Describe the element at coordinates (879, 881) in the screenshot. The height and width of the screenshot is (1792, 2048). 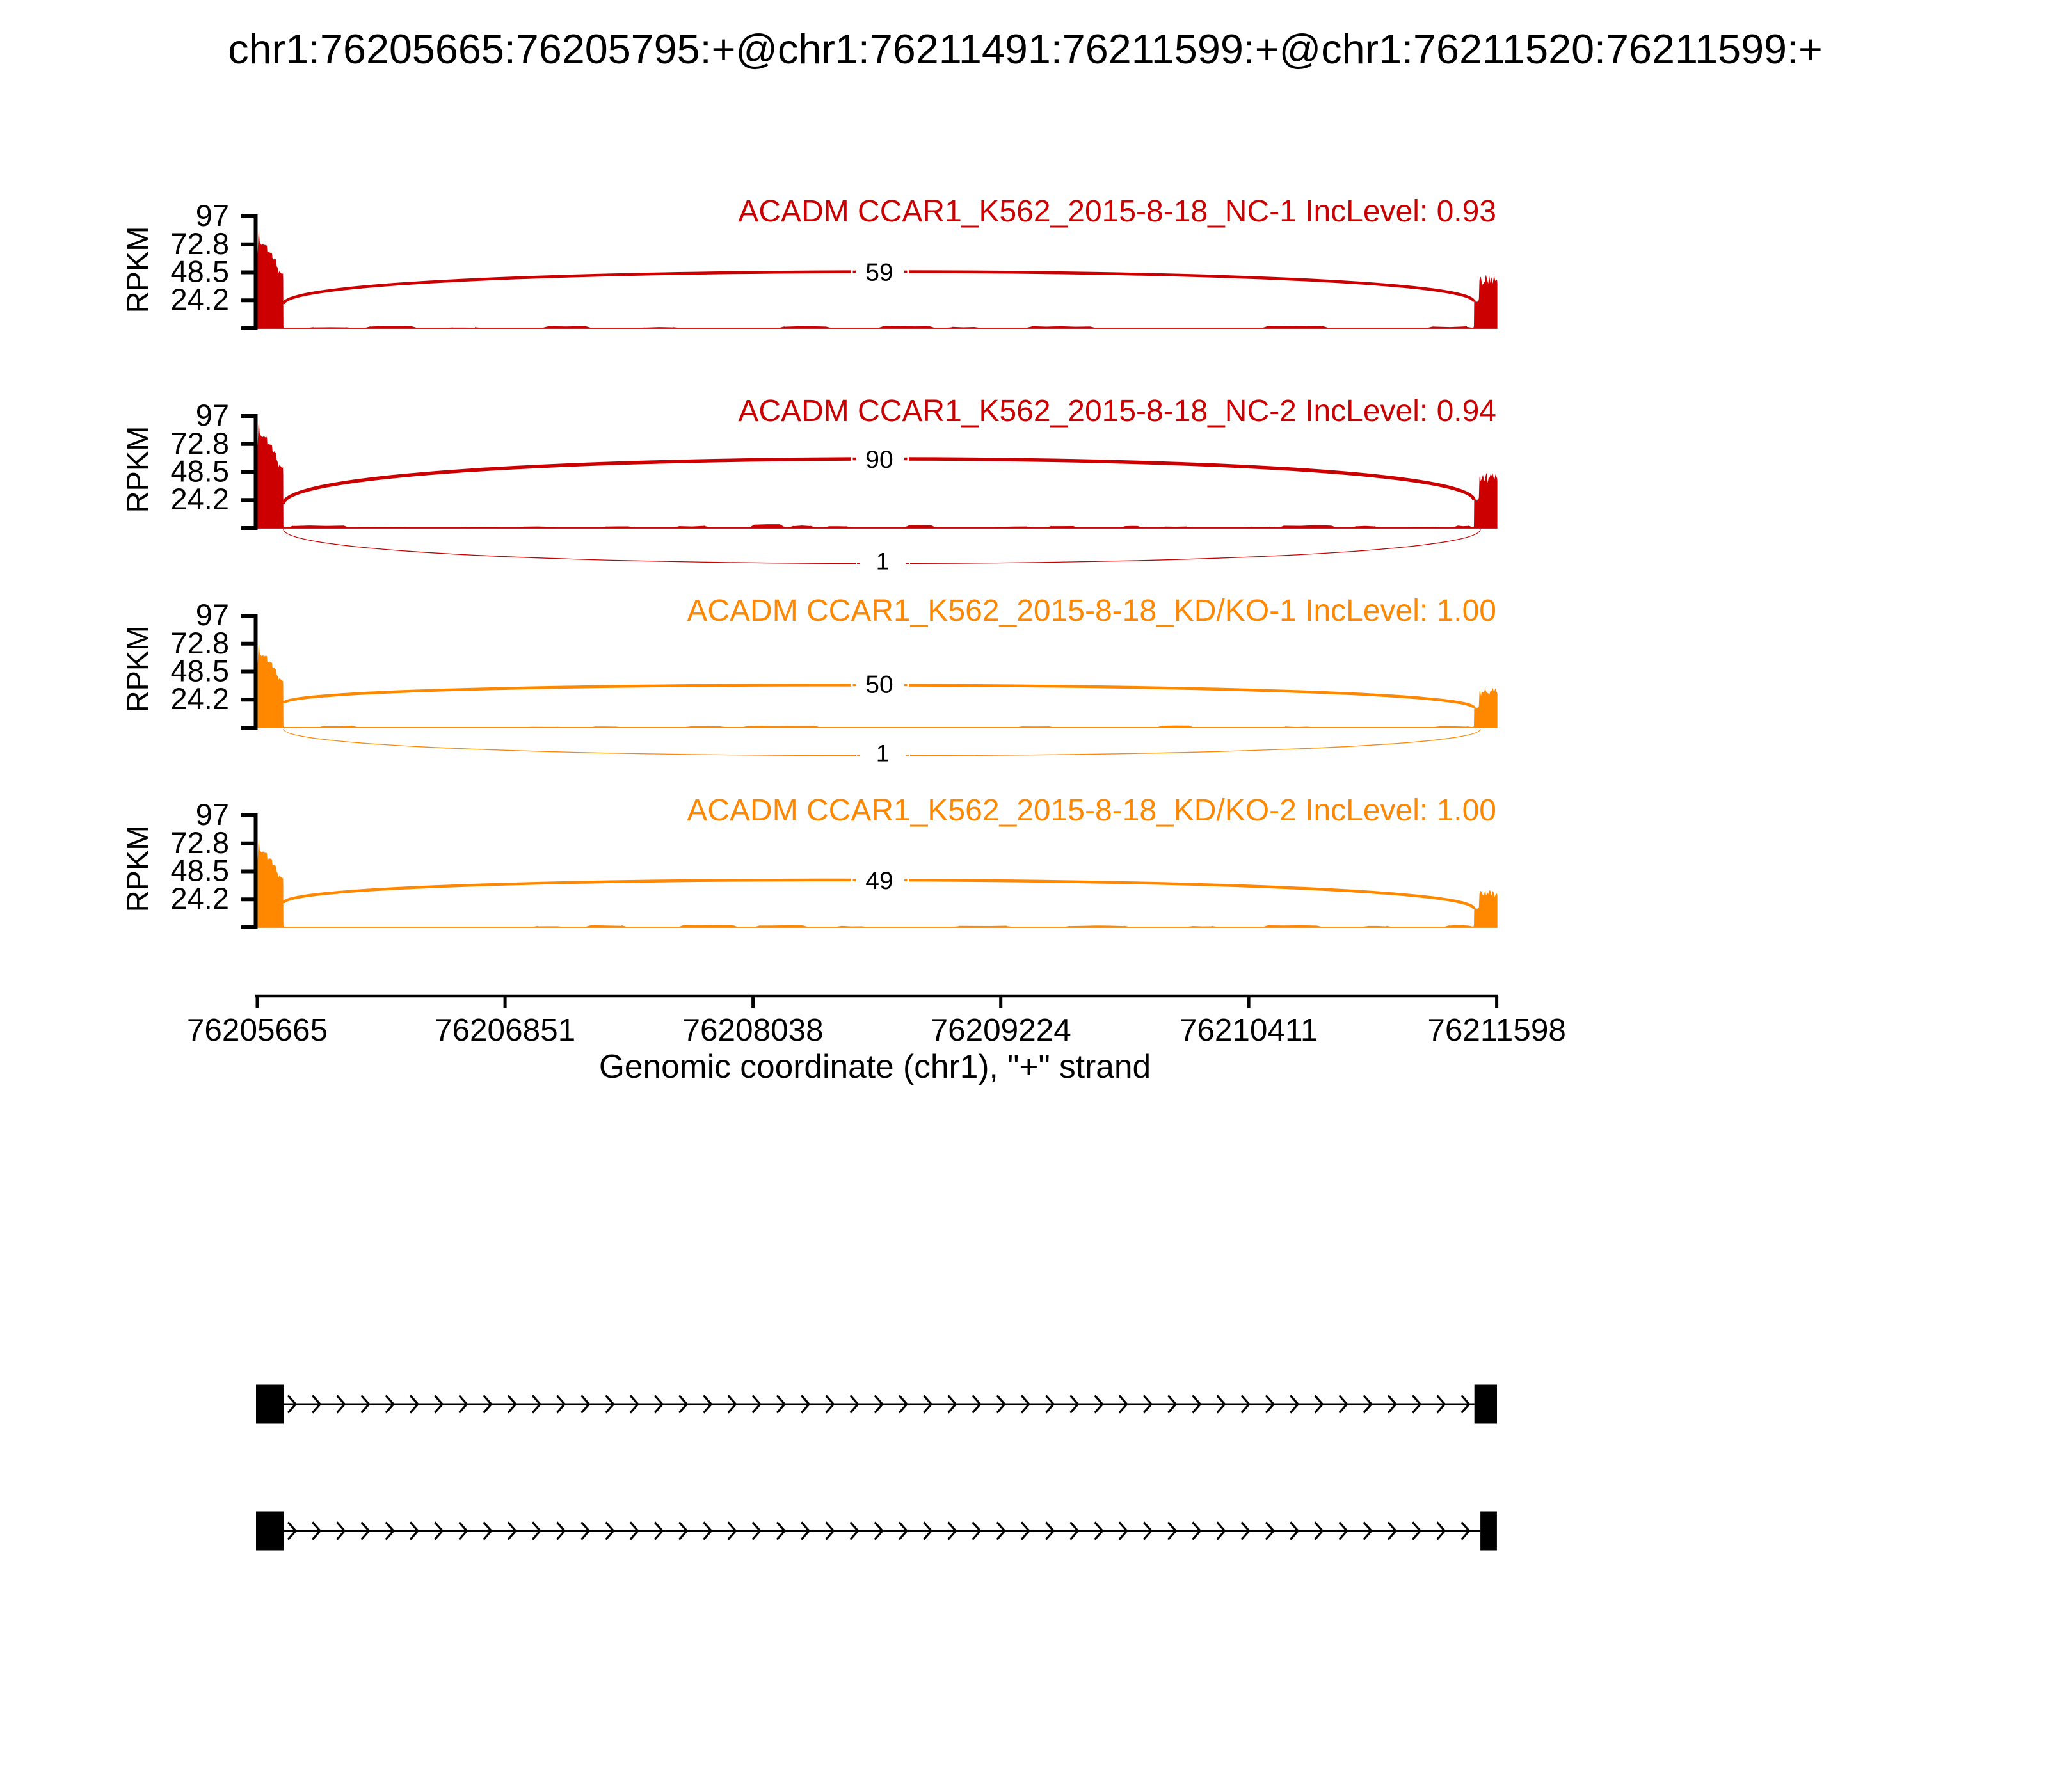
I see `svg-text: 49` at that location.